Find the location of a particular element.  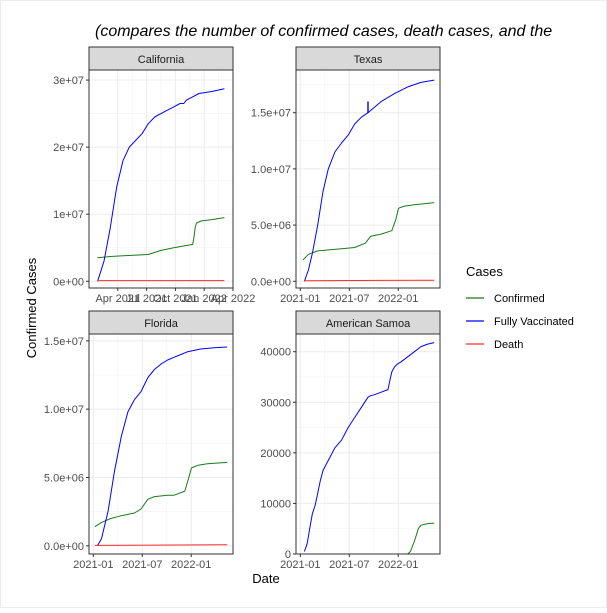

x-tick-label: Jul 2021 is located at coordinates (147, 299).